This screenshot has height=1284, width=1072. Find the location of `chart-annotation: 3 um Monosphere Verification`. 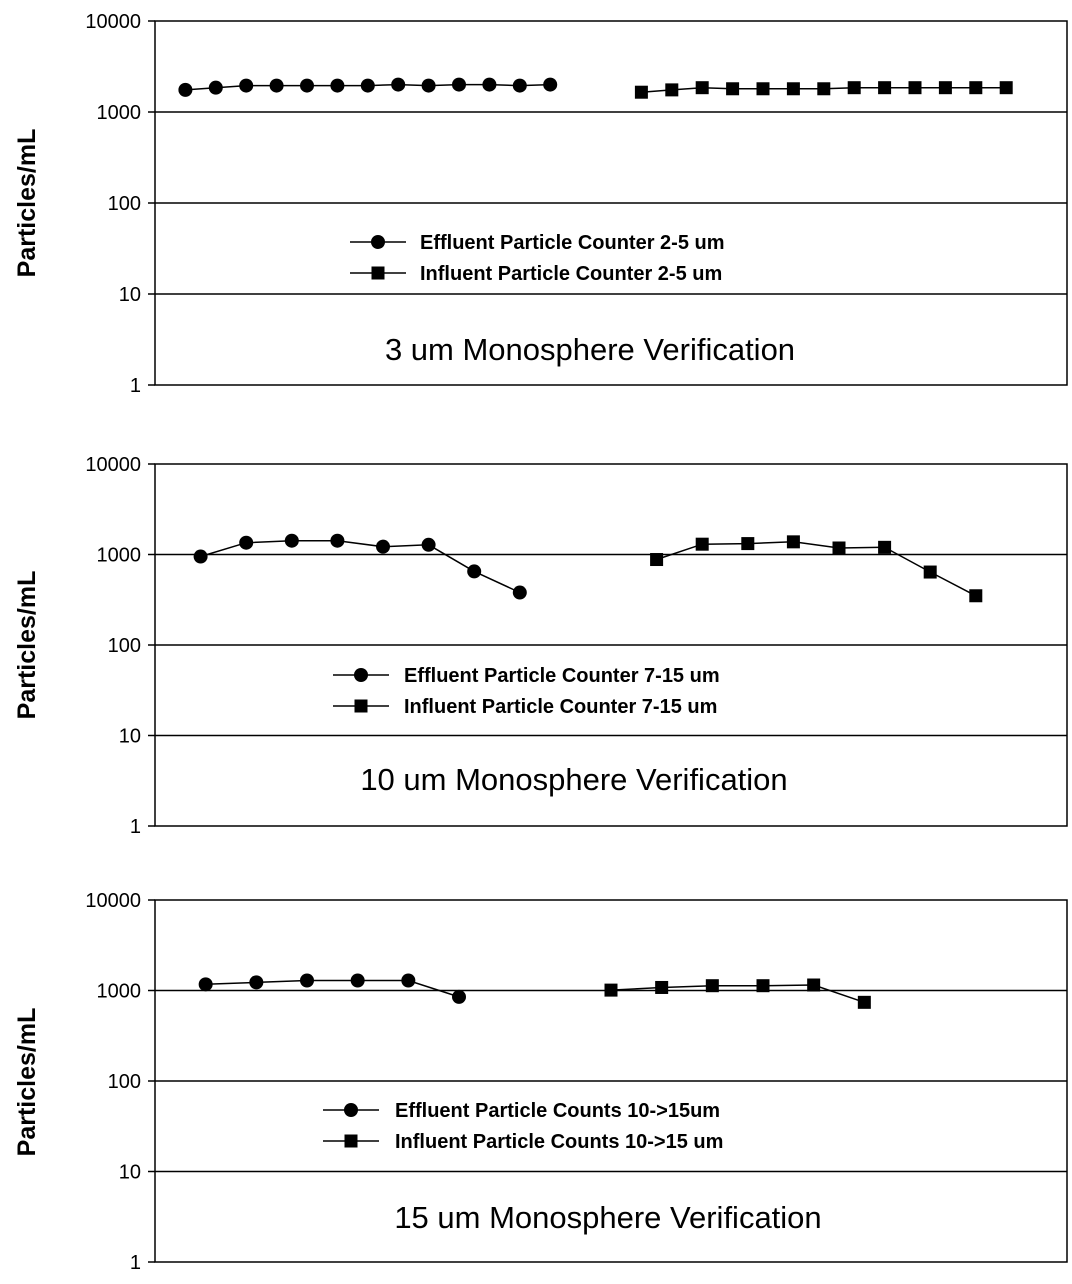

chart-annotation: 3 um Monosphere Verification is located at coordinates (590, 349).